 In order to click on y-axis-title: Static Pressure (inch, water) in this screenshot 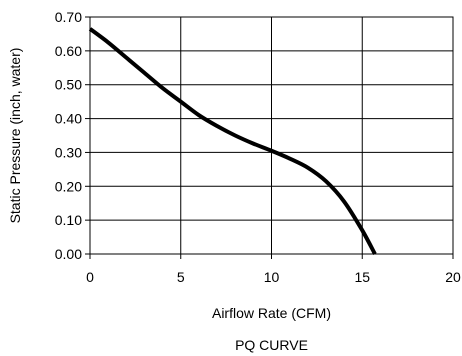, I will do `click(15, 136)`.